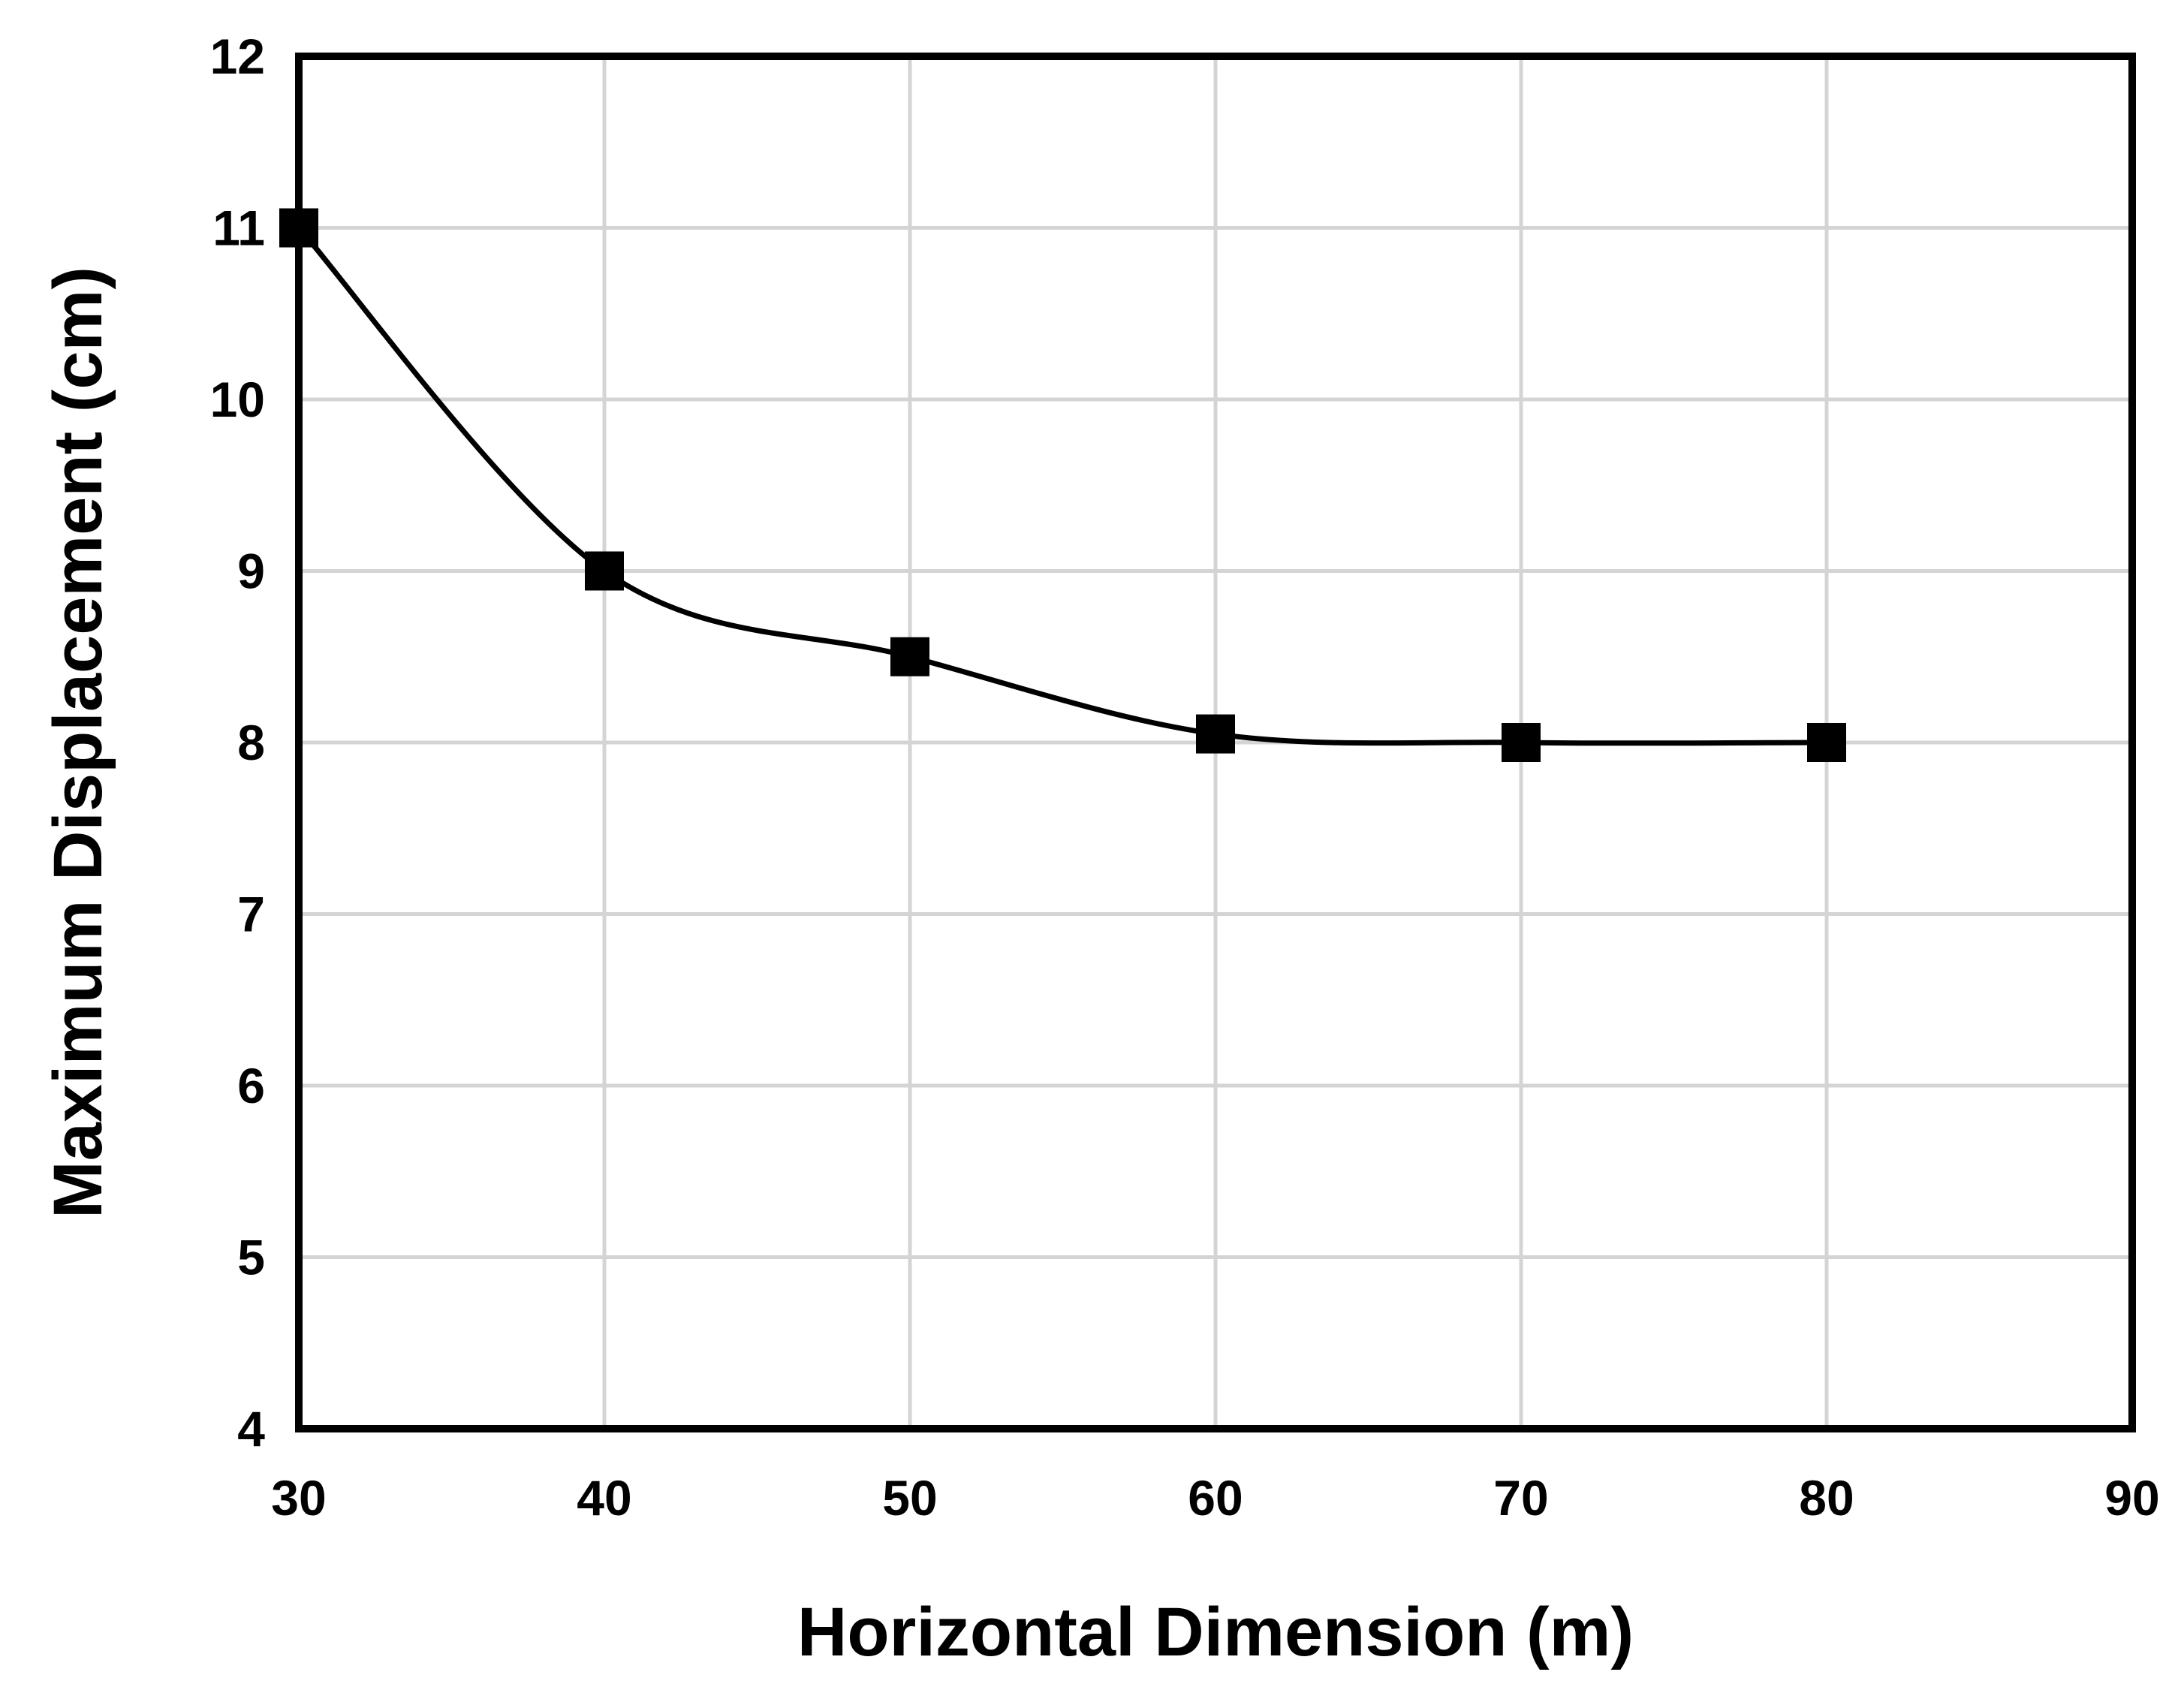  What do you see at coordinates (78, 743) in the screenshot?
I see `y-axis-title: Maximum Displacement (cm)` at bounding box center [78, 743].